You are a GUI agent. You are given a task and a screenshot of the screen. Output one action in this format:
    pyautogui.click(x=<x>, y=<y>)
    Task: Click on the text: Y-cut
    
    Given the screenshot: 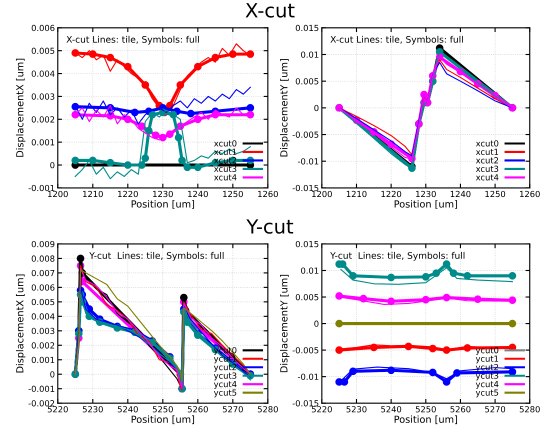 What is the action you would take?
    pyautogui.click(x=270, y=226)
    